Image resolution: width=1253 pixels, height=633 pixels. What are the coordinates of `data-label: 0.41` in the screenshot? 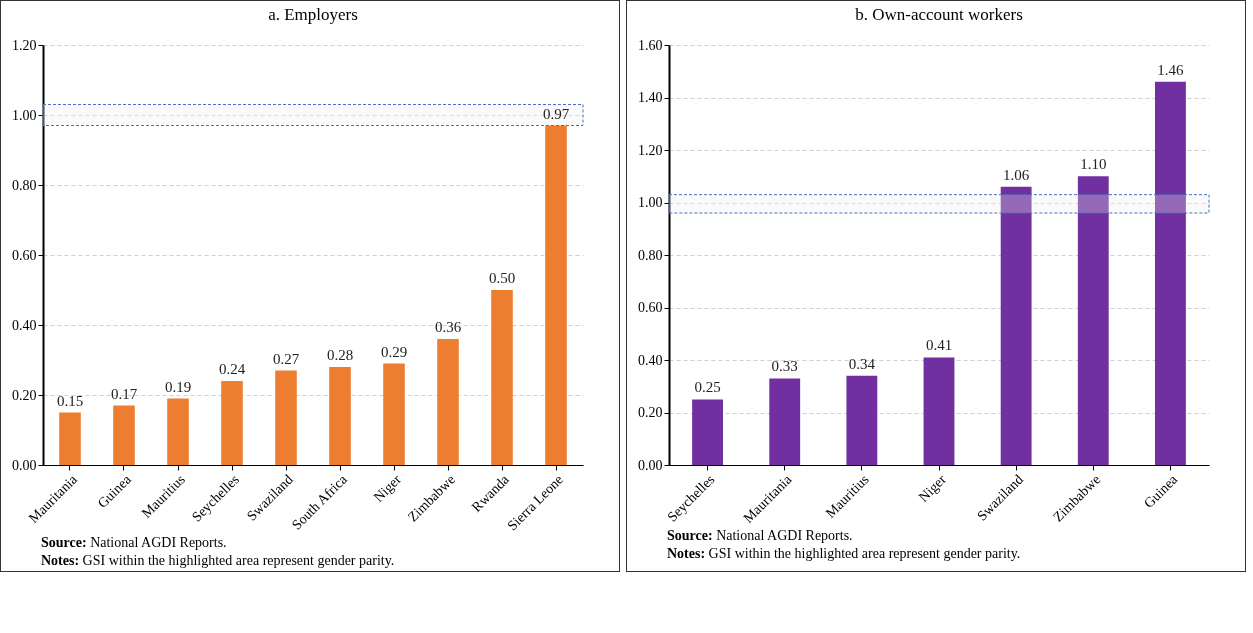 It's located at (939, 345).